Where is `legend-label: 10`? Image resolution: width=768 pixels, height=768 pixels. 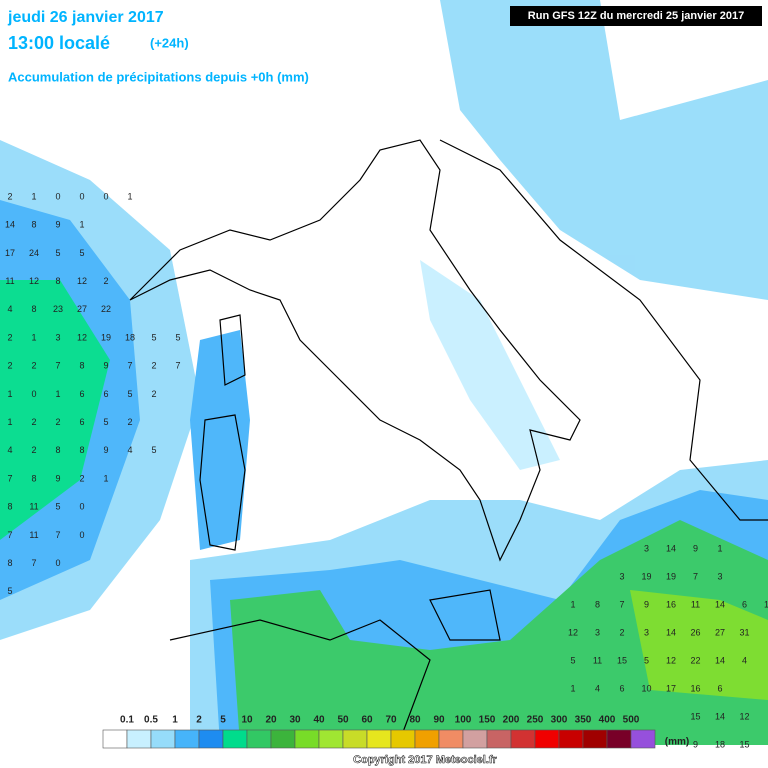
legend-label: 10 is located at coordinates (247, 720).